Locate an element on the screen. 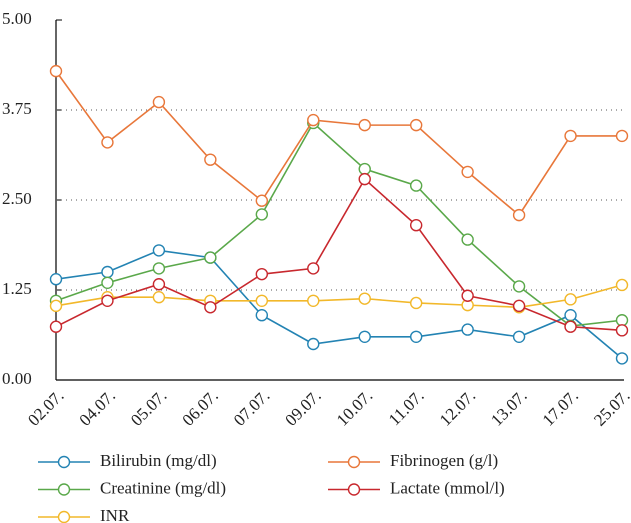  x-tick-label: 02.07. is located at coordinates (45, 407).